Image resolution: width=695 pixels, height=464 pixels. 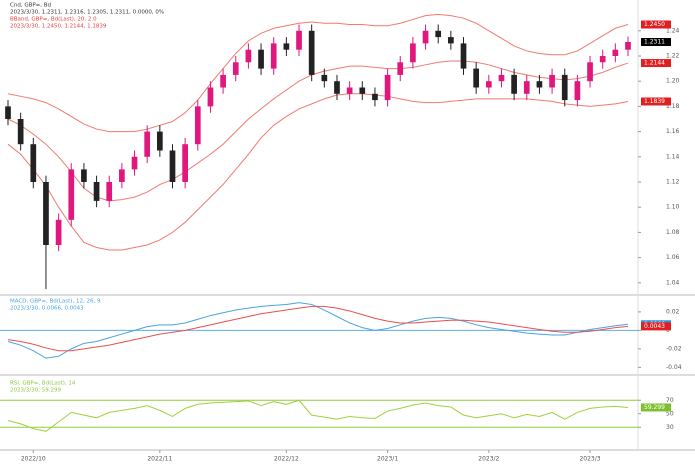 I want to click on y-tick-label: -0.02, so click(x=674, y=348).